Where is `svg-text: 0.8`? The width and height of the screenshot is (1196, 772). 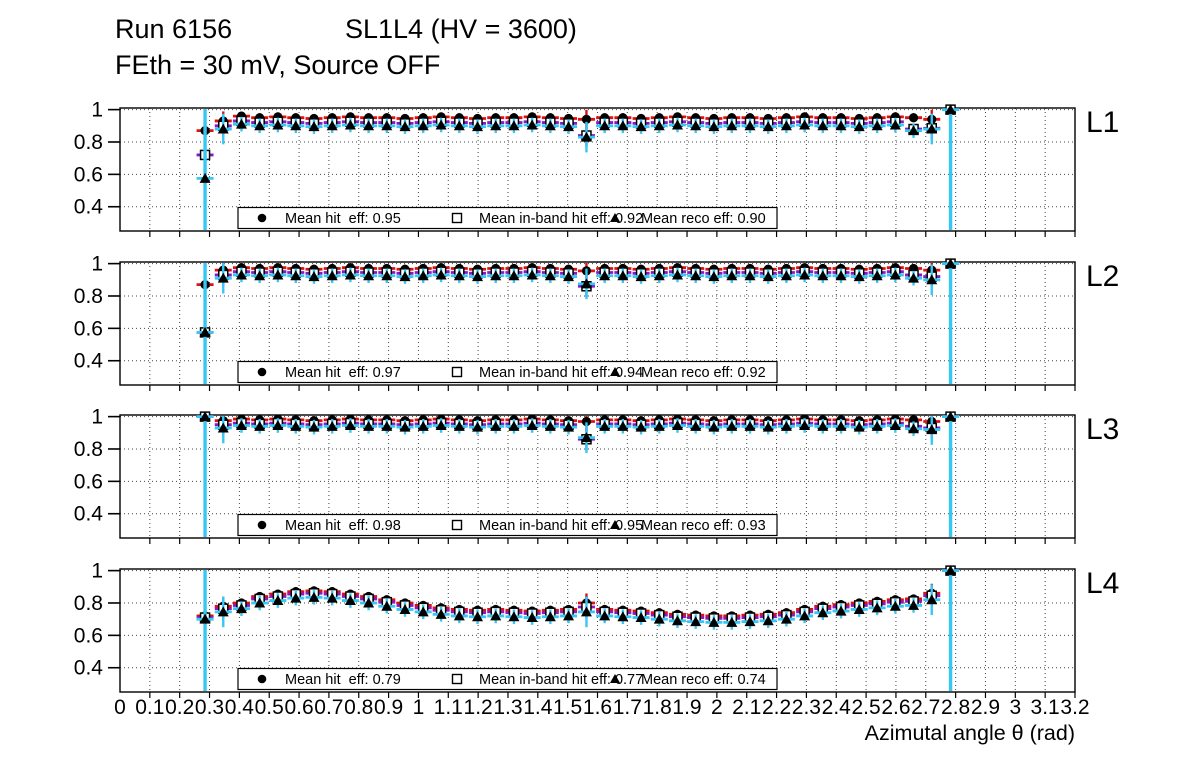 svg-text: 0.8 is located at coordinates (88, 603).